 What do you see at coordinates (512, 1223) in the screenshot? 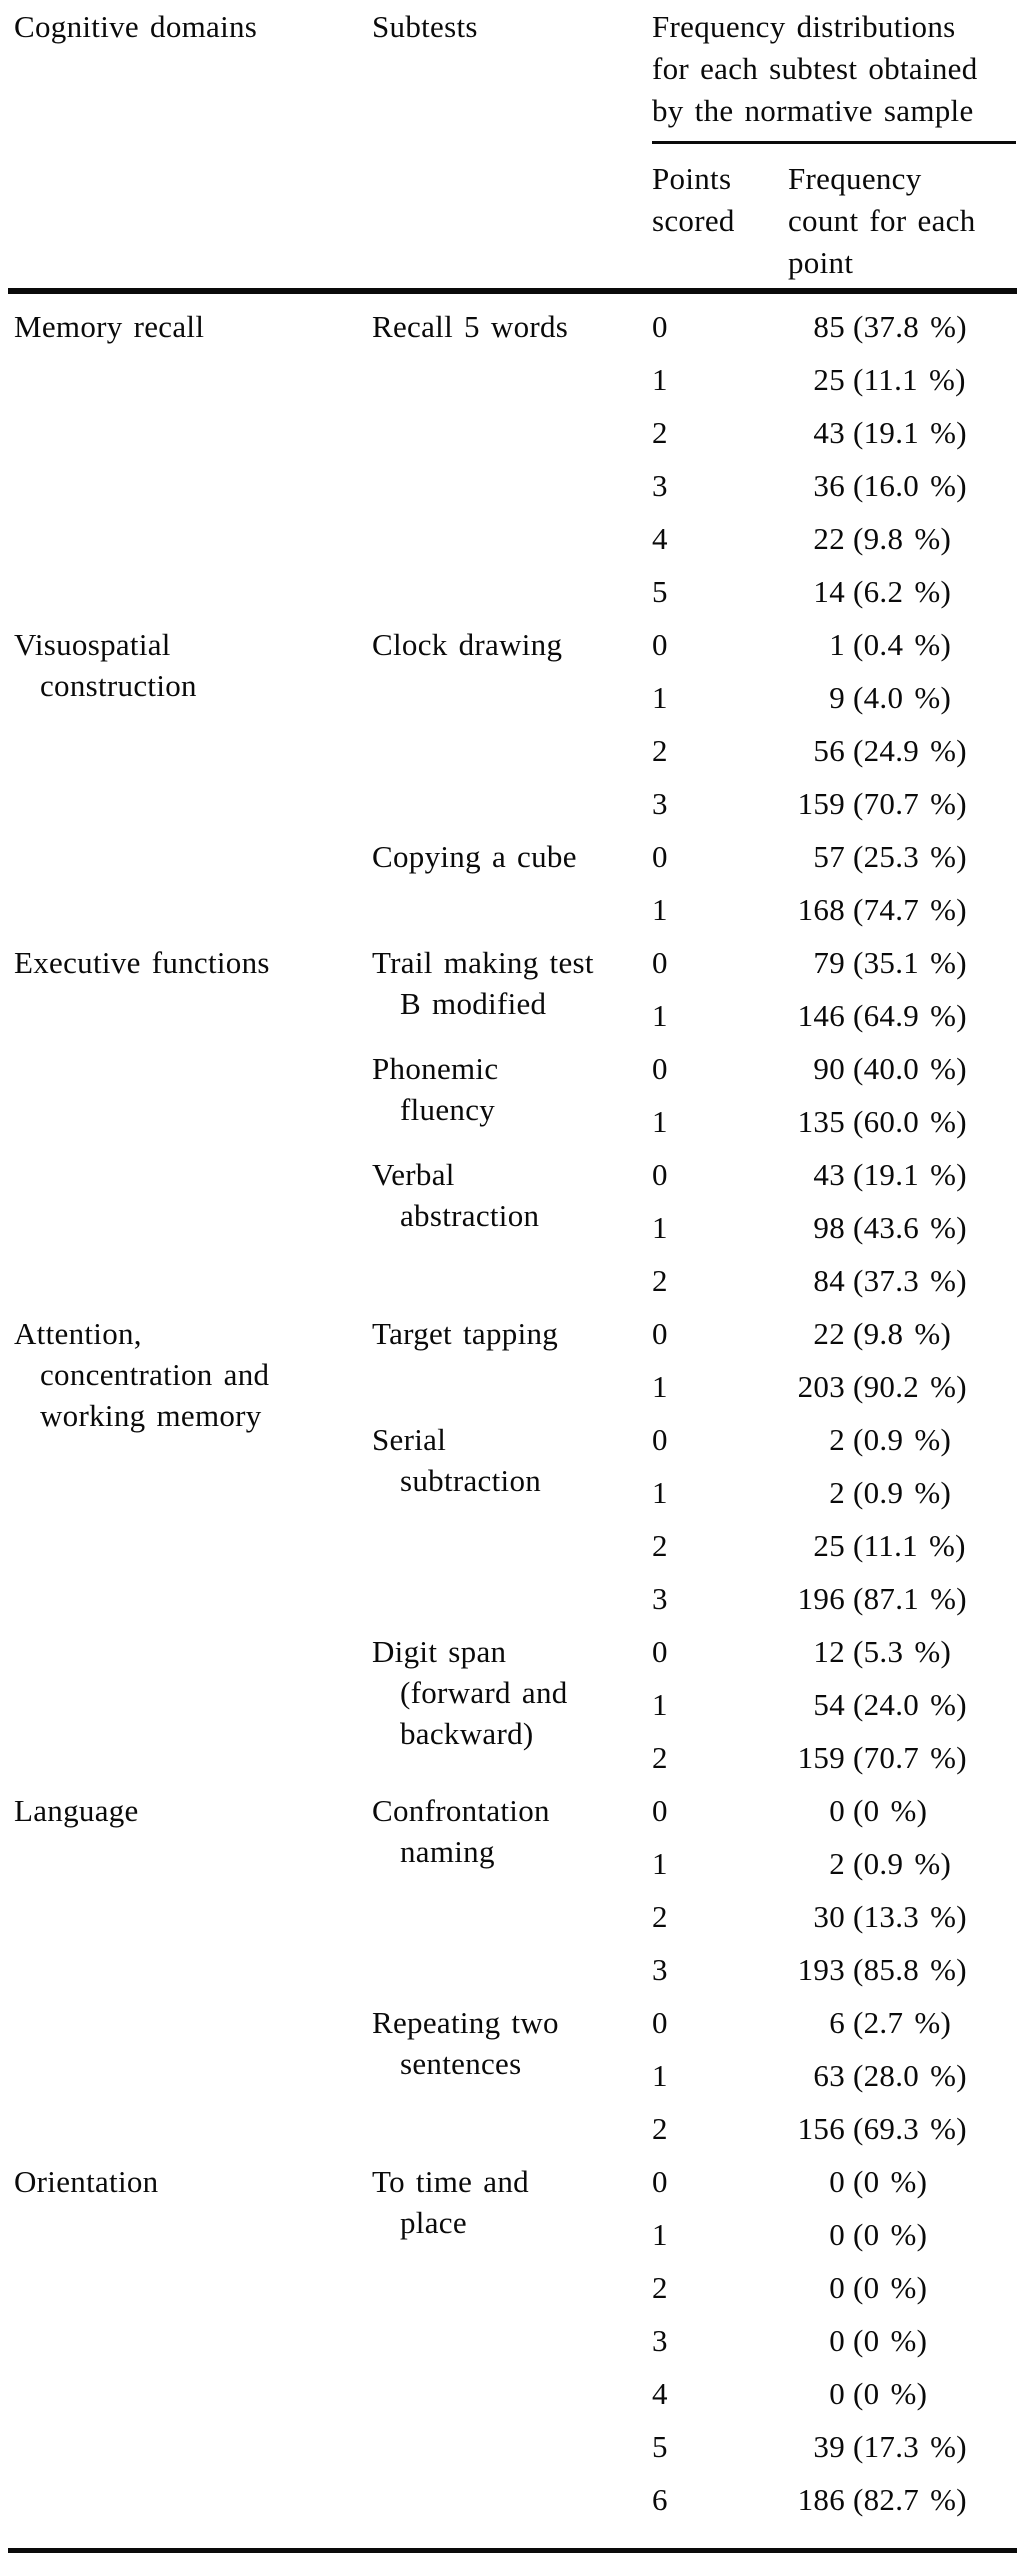
I see `table-row: 1 98 (43.6 %)` at bounding box center [512, 1223].